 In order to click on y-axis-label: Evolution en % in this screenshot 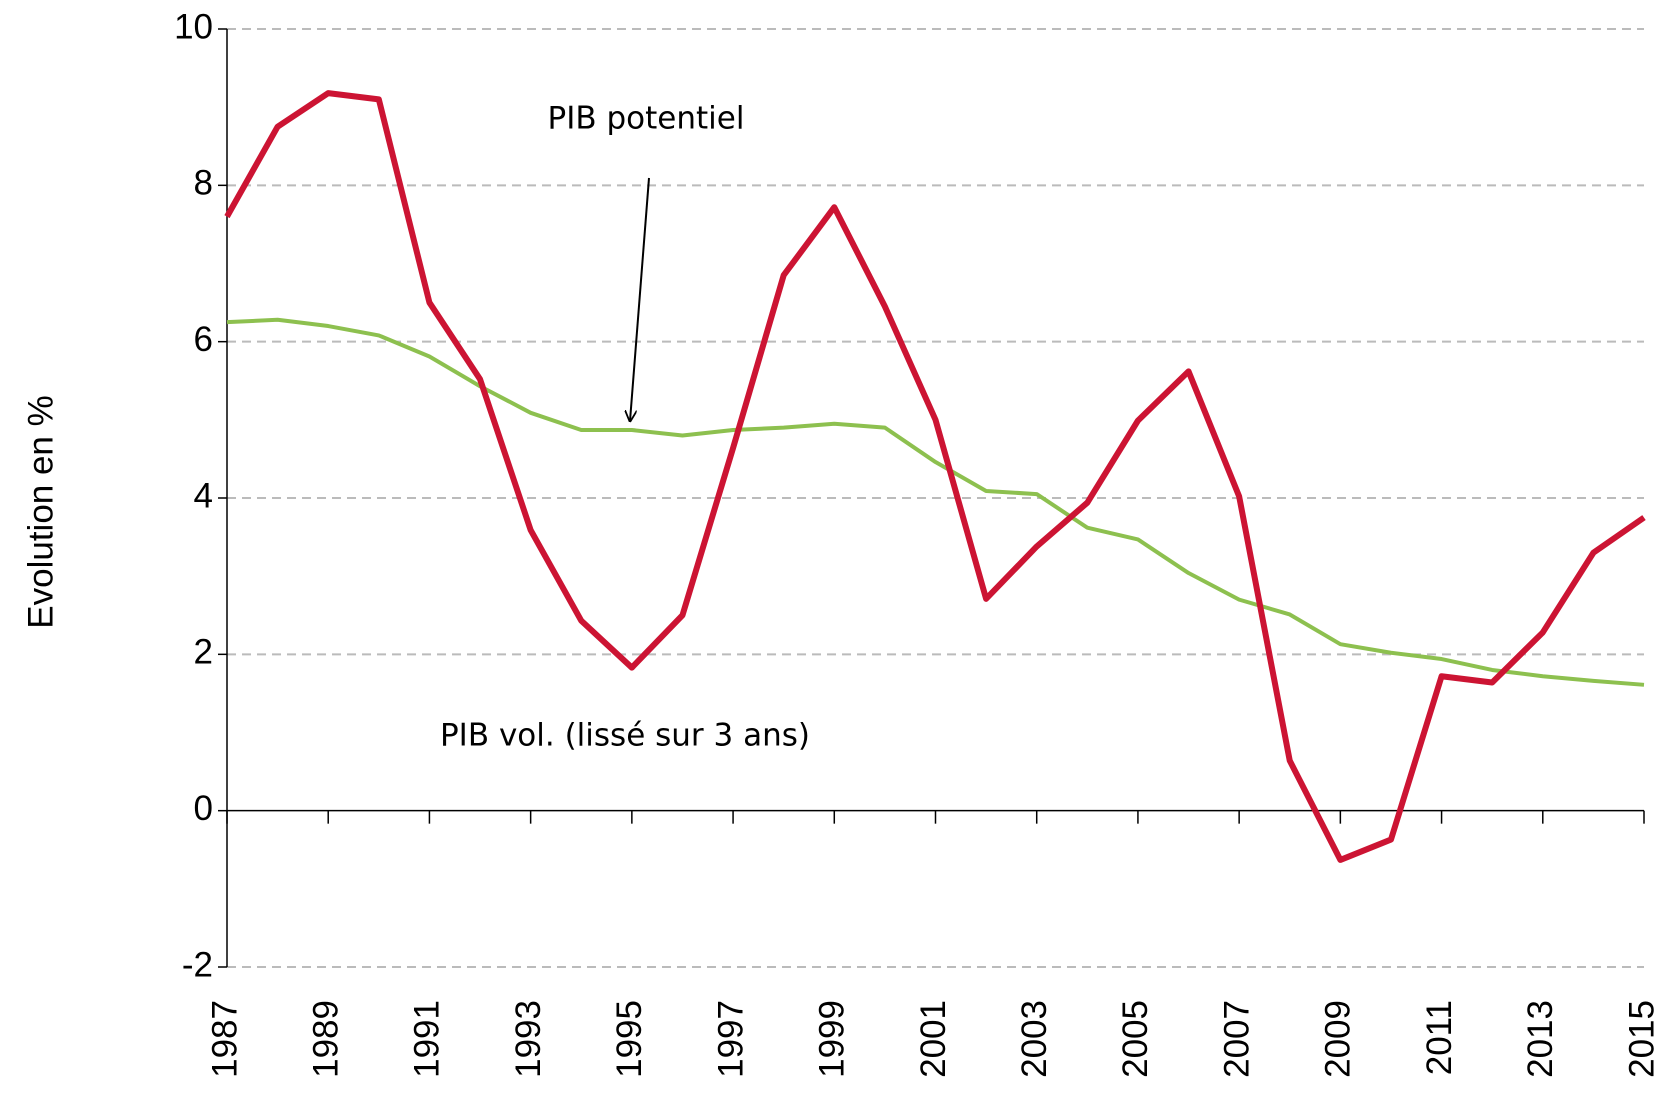, I will do `click(40, 511)`.